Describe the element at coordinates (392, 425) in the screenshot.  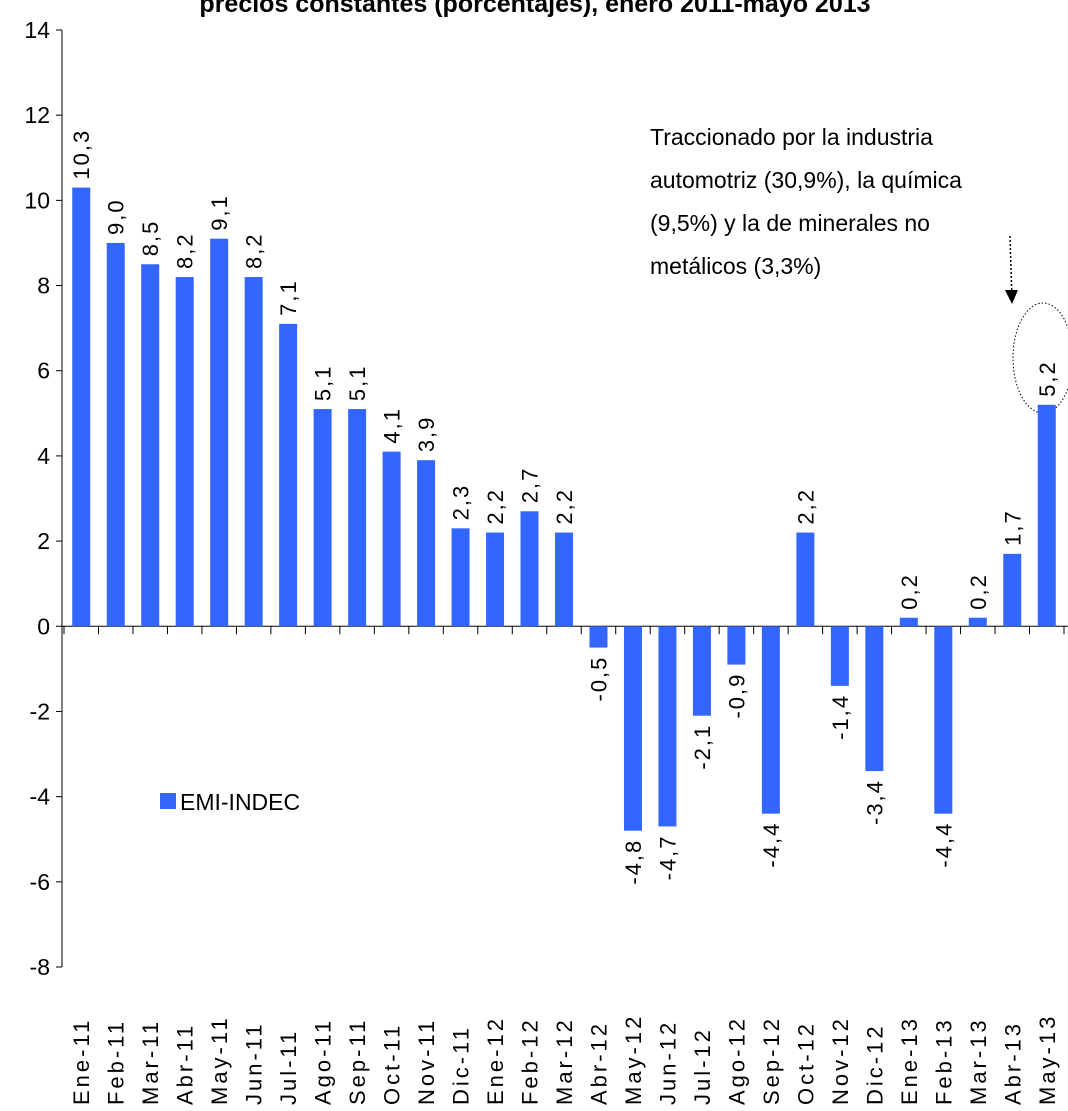
I see `value-label: 4,1` at that location.